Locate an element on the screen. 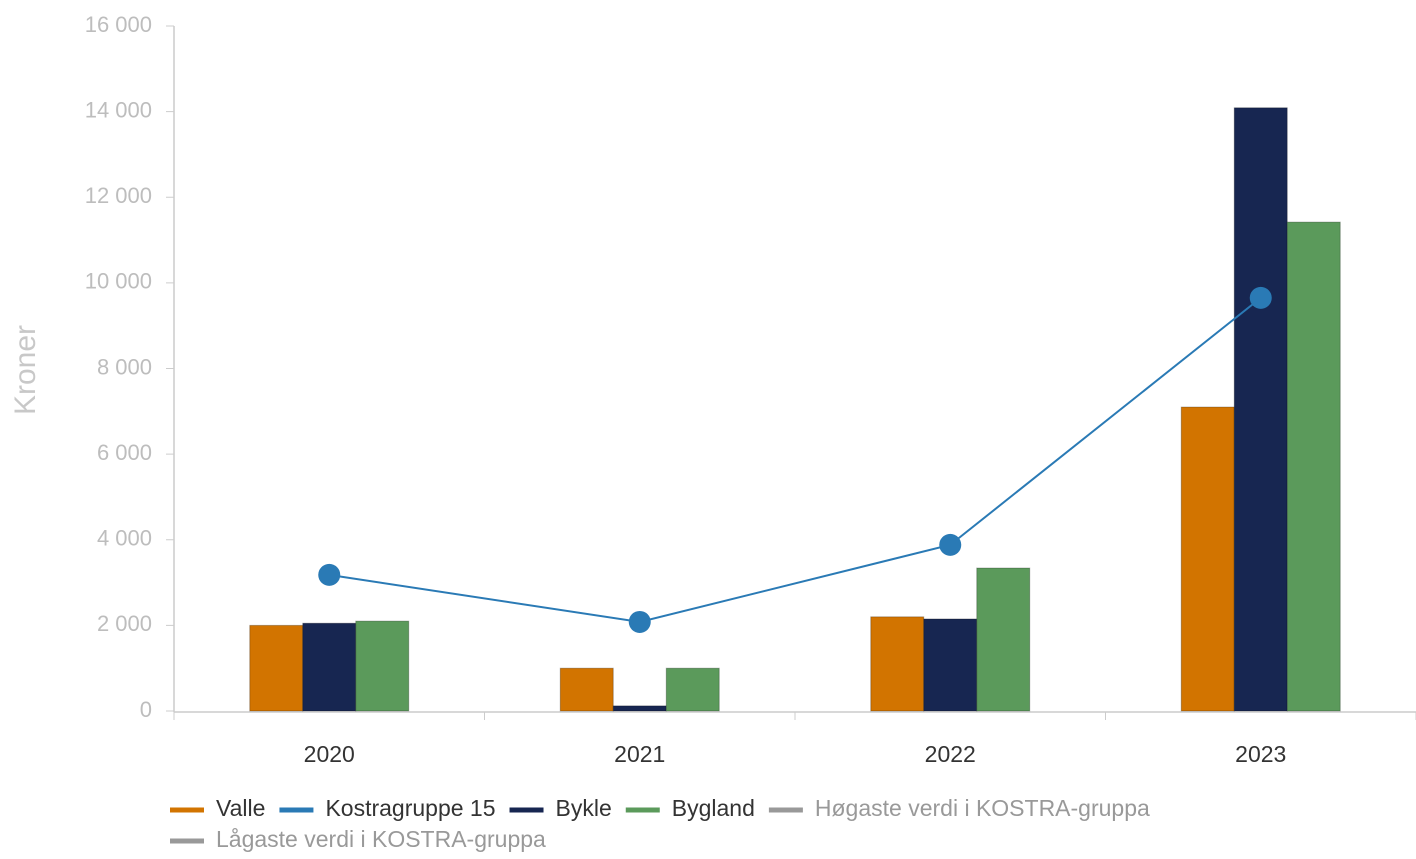  y-tick-label: 10 000 is located at coordinates (118, 281).